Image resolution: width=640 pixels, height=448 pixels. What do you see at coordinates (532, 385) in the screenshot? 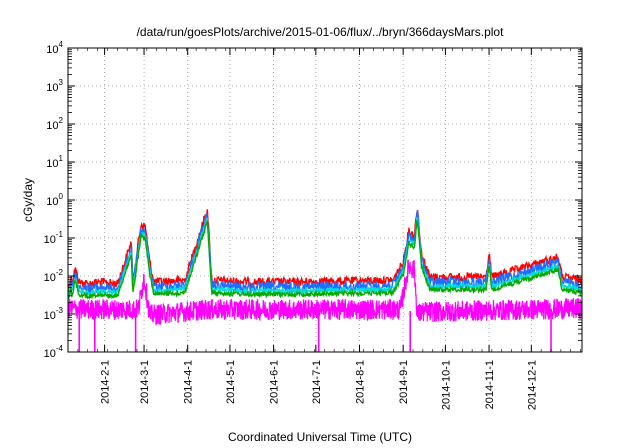
I see `x-tick-label: 2014-12-1` at bounding box center [532, 385].